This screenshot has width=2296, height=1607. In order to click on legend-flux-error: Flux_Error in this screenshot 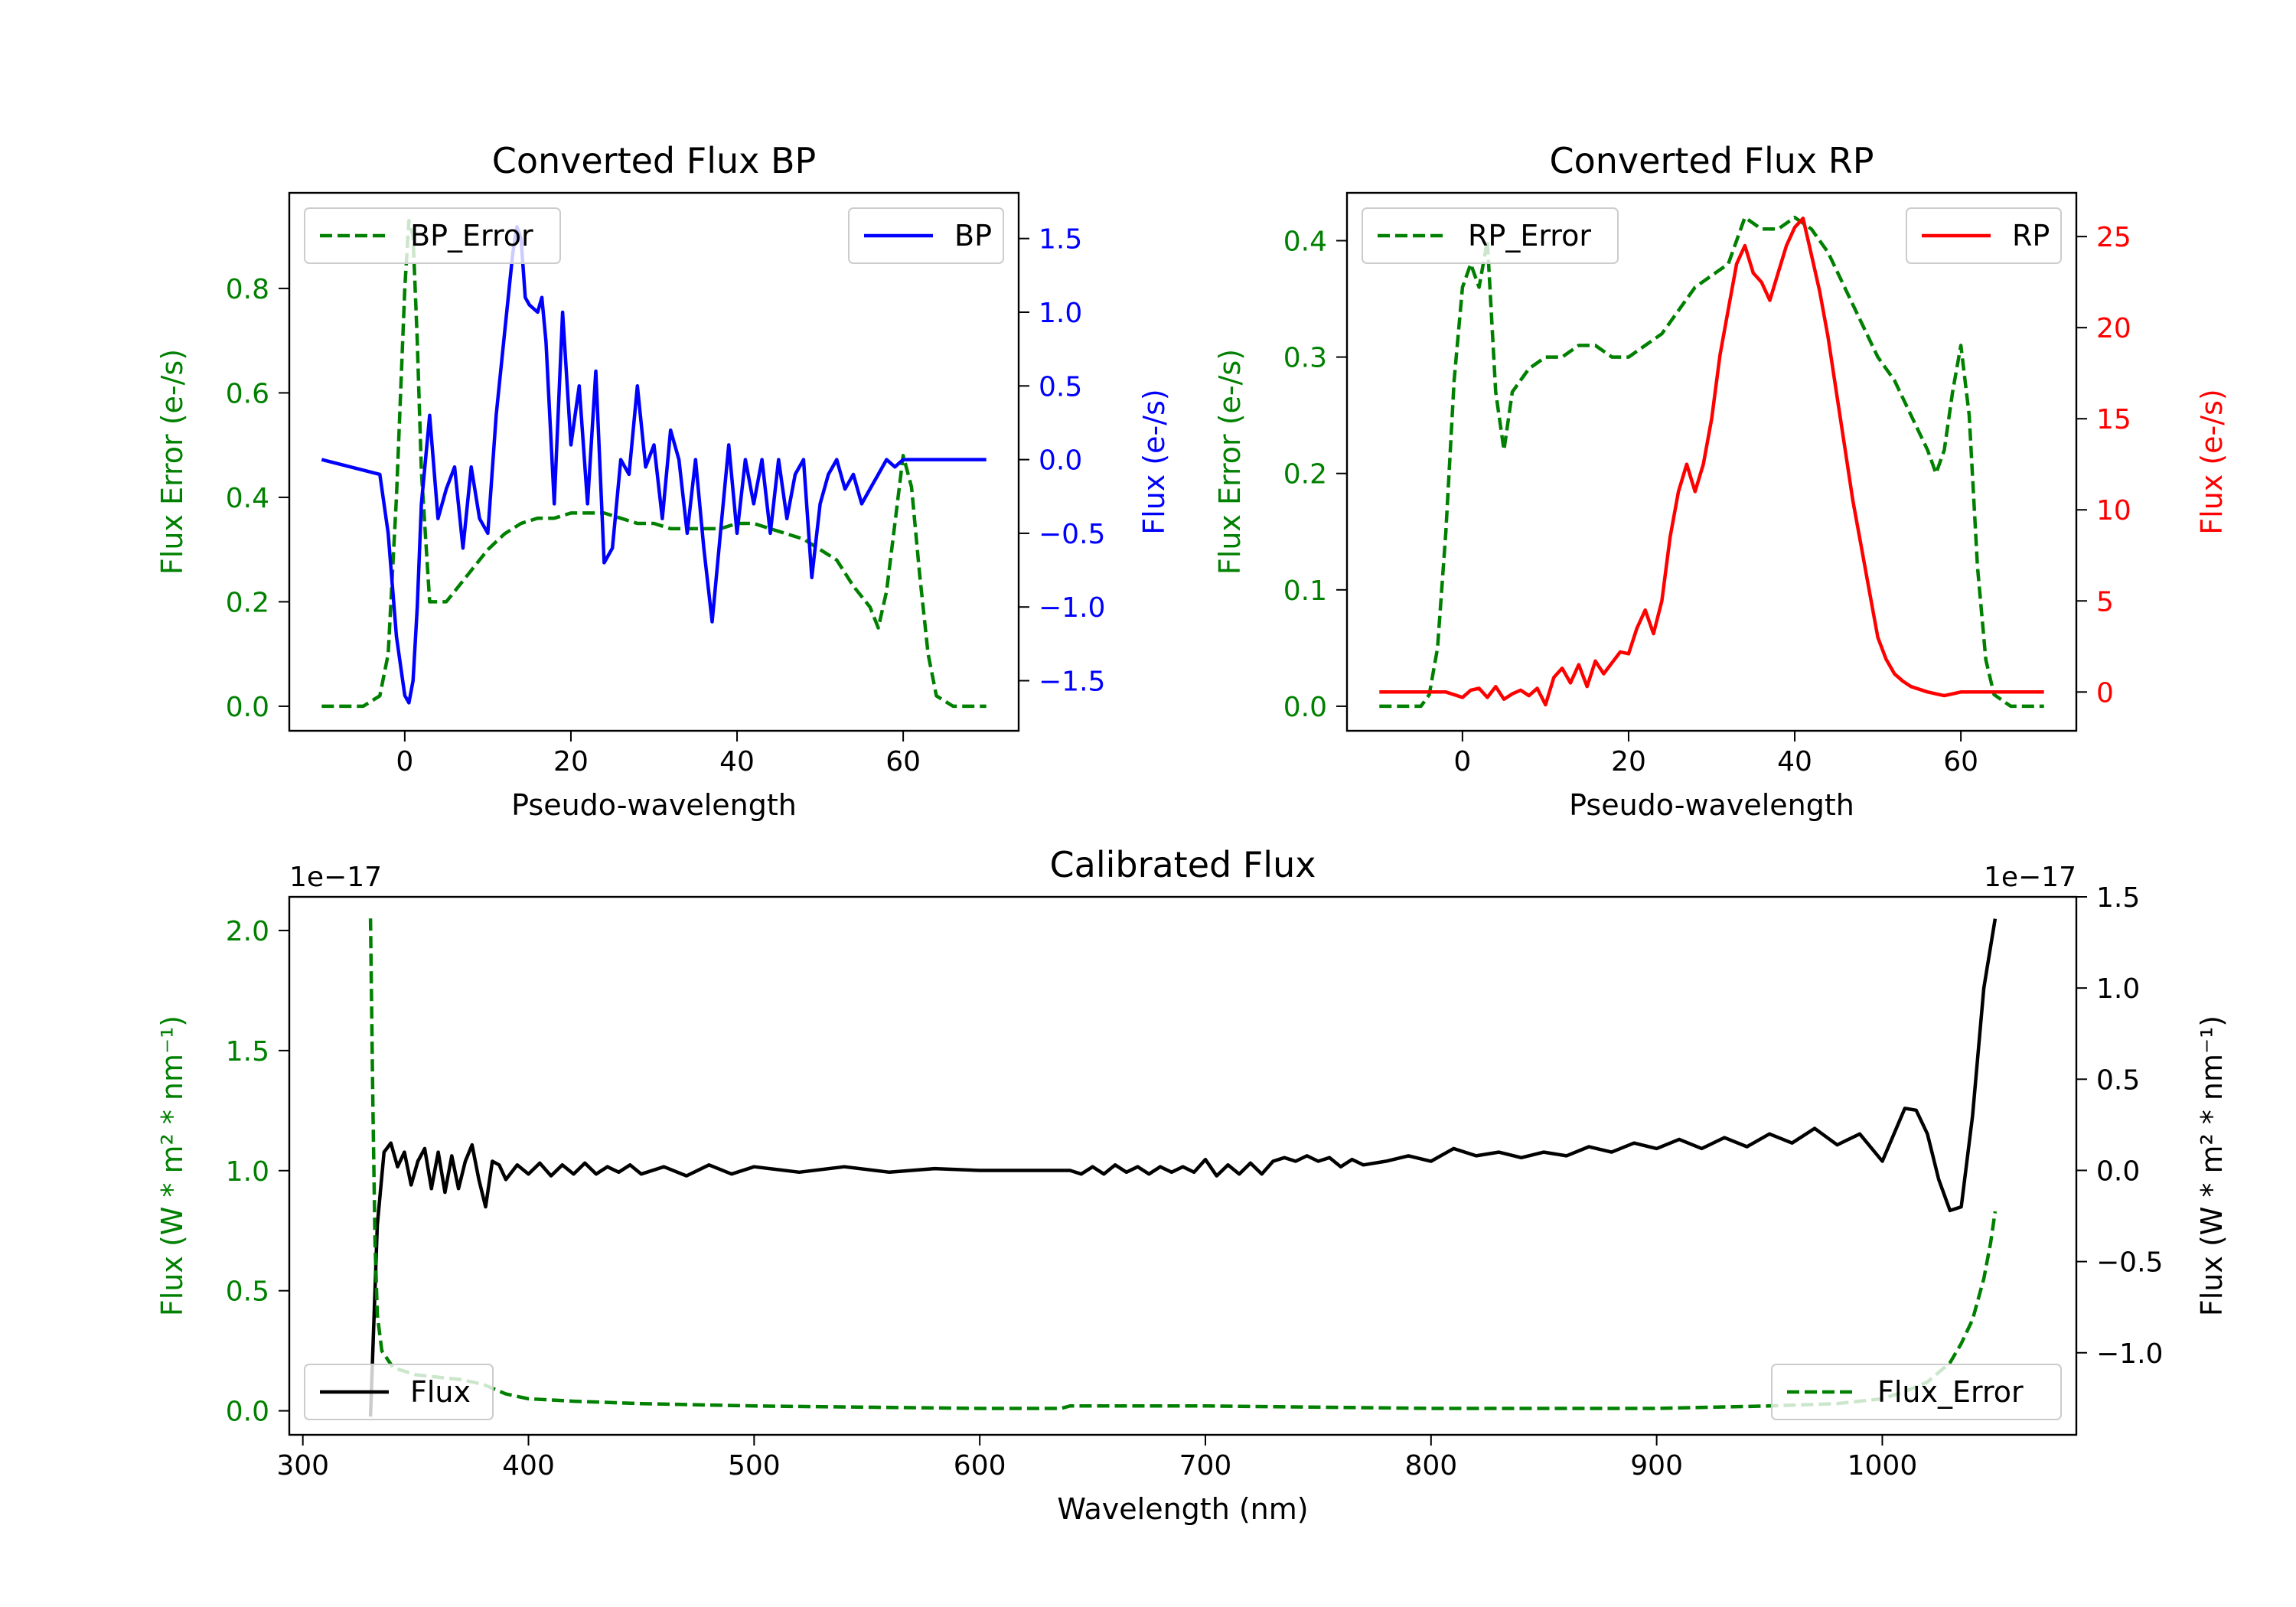, I will do `click(1916, 1392)`.